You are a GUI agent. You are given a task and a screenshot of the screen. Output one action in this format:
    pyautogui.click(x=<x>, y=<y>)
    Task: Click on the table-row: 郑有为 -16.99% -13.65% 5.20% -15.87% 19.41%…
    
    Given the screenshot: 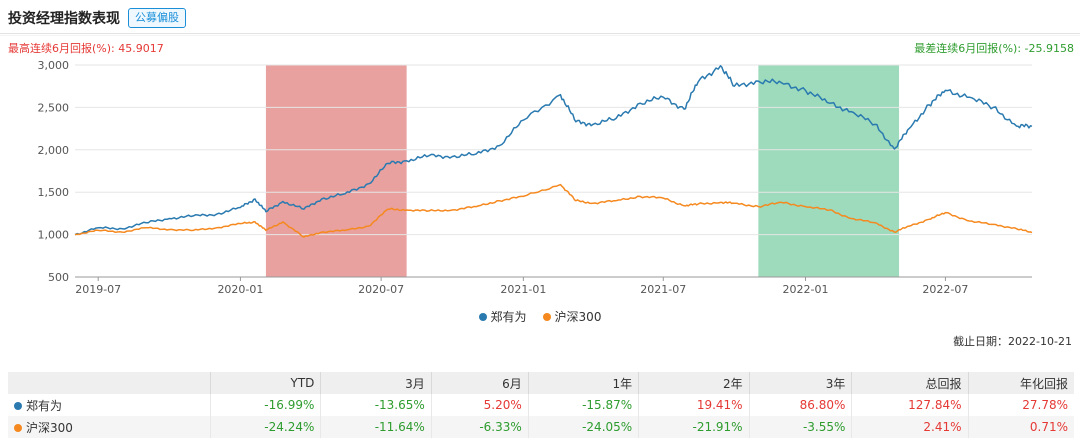 What is the action you would take?
    pyautogui.click(x=541, y=405)
    